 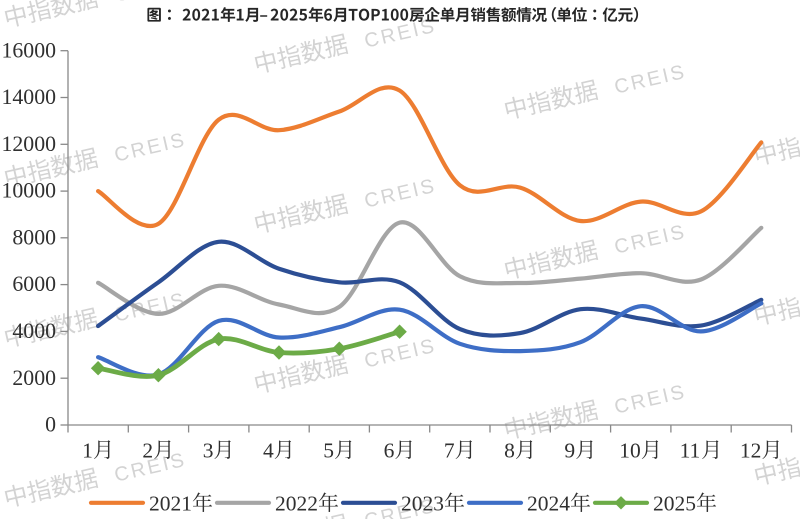 What do you see at coordinates (569, 450) in the screenshot?
I see `svg-text: 9` at bounding box center [569, 450].